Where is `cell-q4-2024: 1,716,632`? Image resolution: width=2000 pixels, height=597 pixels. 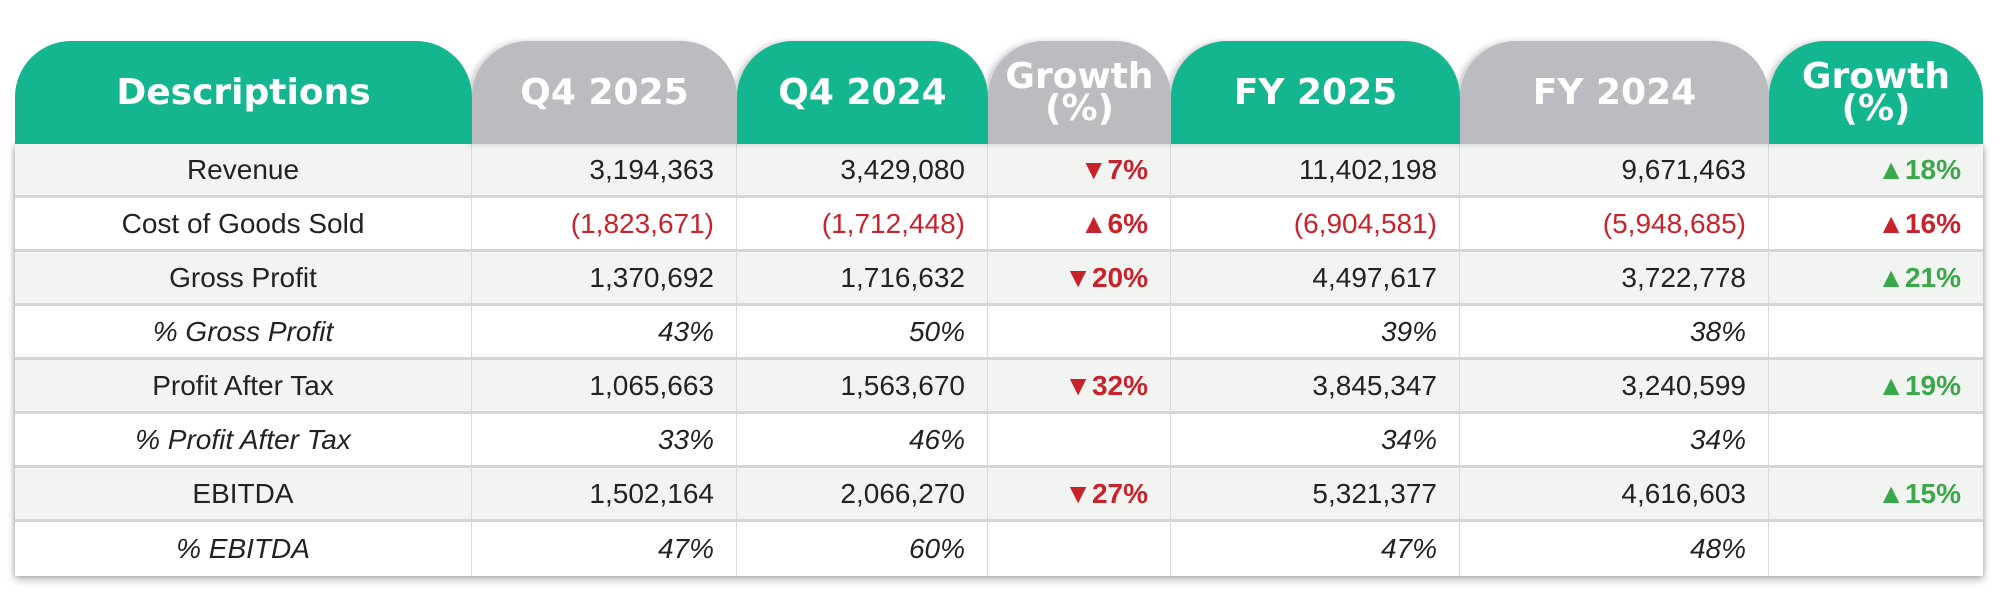 cell-q4-2024: 1,716,632 is located at coordinates (862, 277).